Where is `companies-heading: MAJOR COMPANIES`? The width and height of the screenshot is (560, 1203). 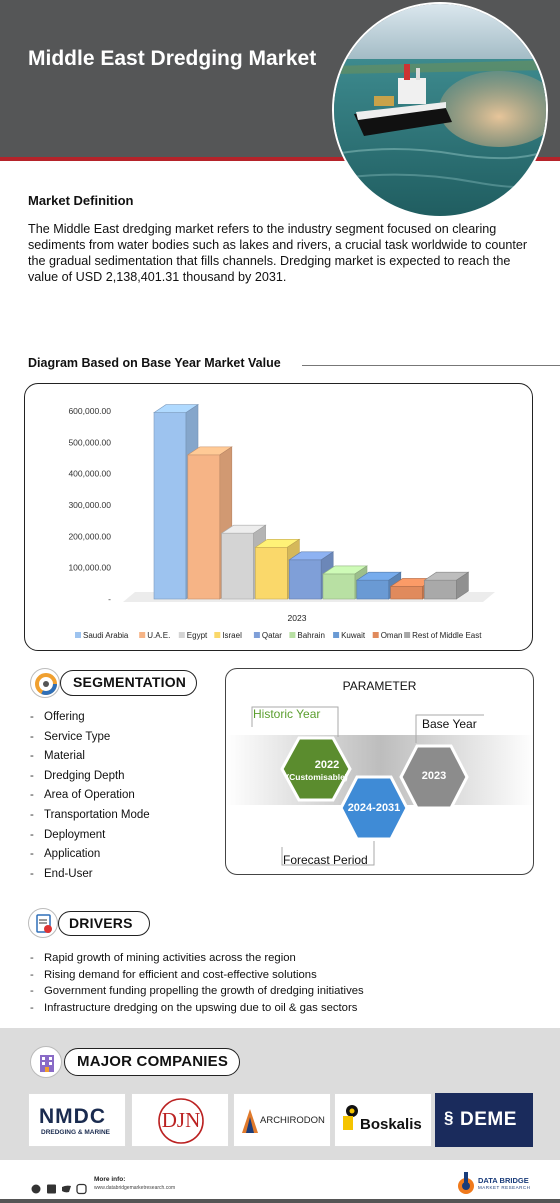 companies-heading: MAJOR COMPANIES is located at coordinates (152, 1062).